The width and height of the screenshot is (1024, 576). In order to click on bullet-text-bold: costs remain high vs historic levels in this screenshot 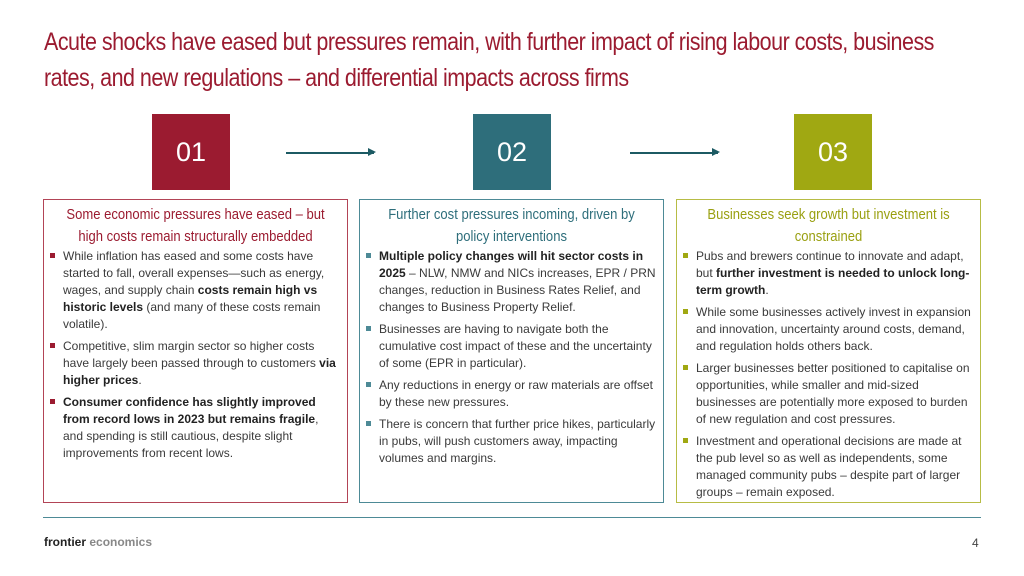, I will do `click(190, 298)`.